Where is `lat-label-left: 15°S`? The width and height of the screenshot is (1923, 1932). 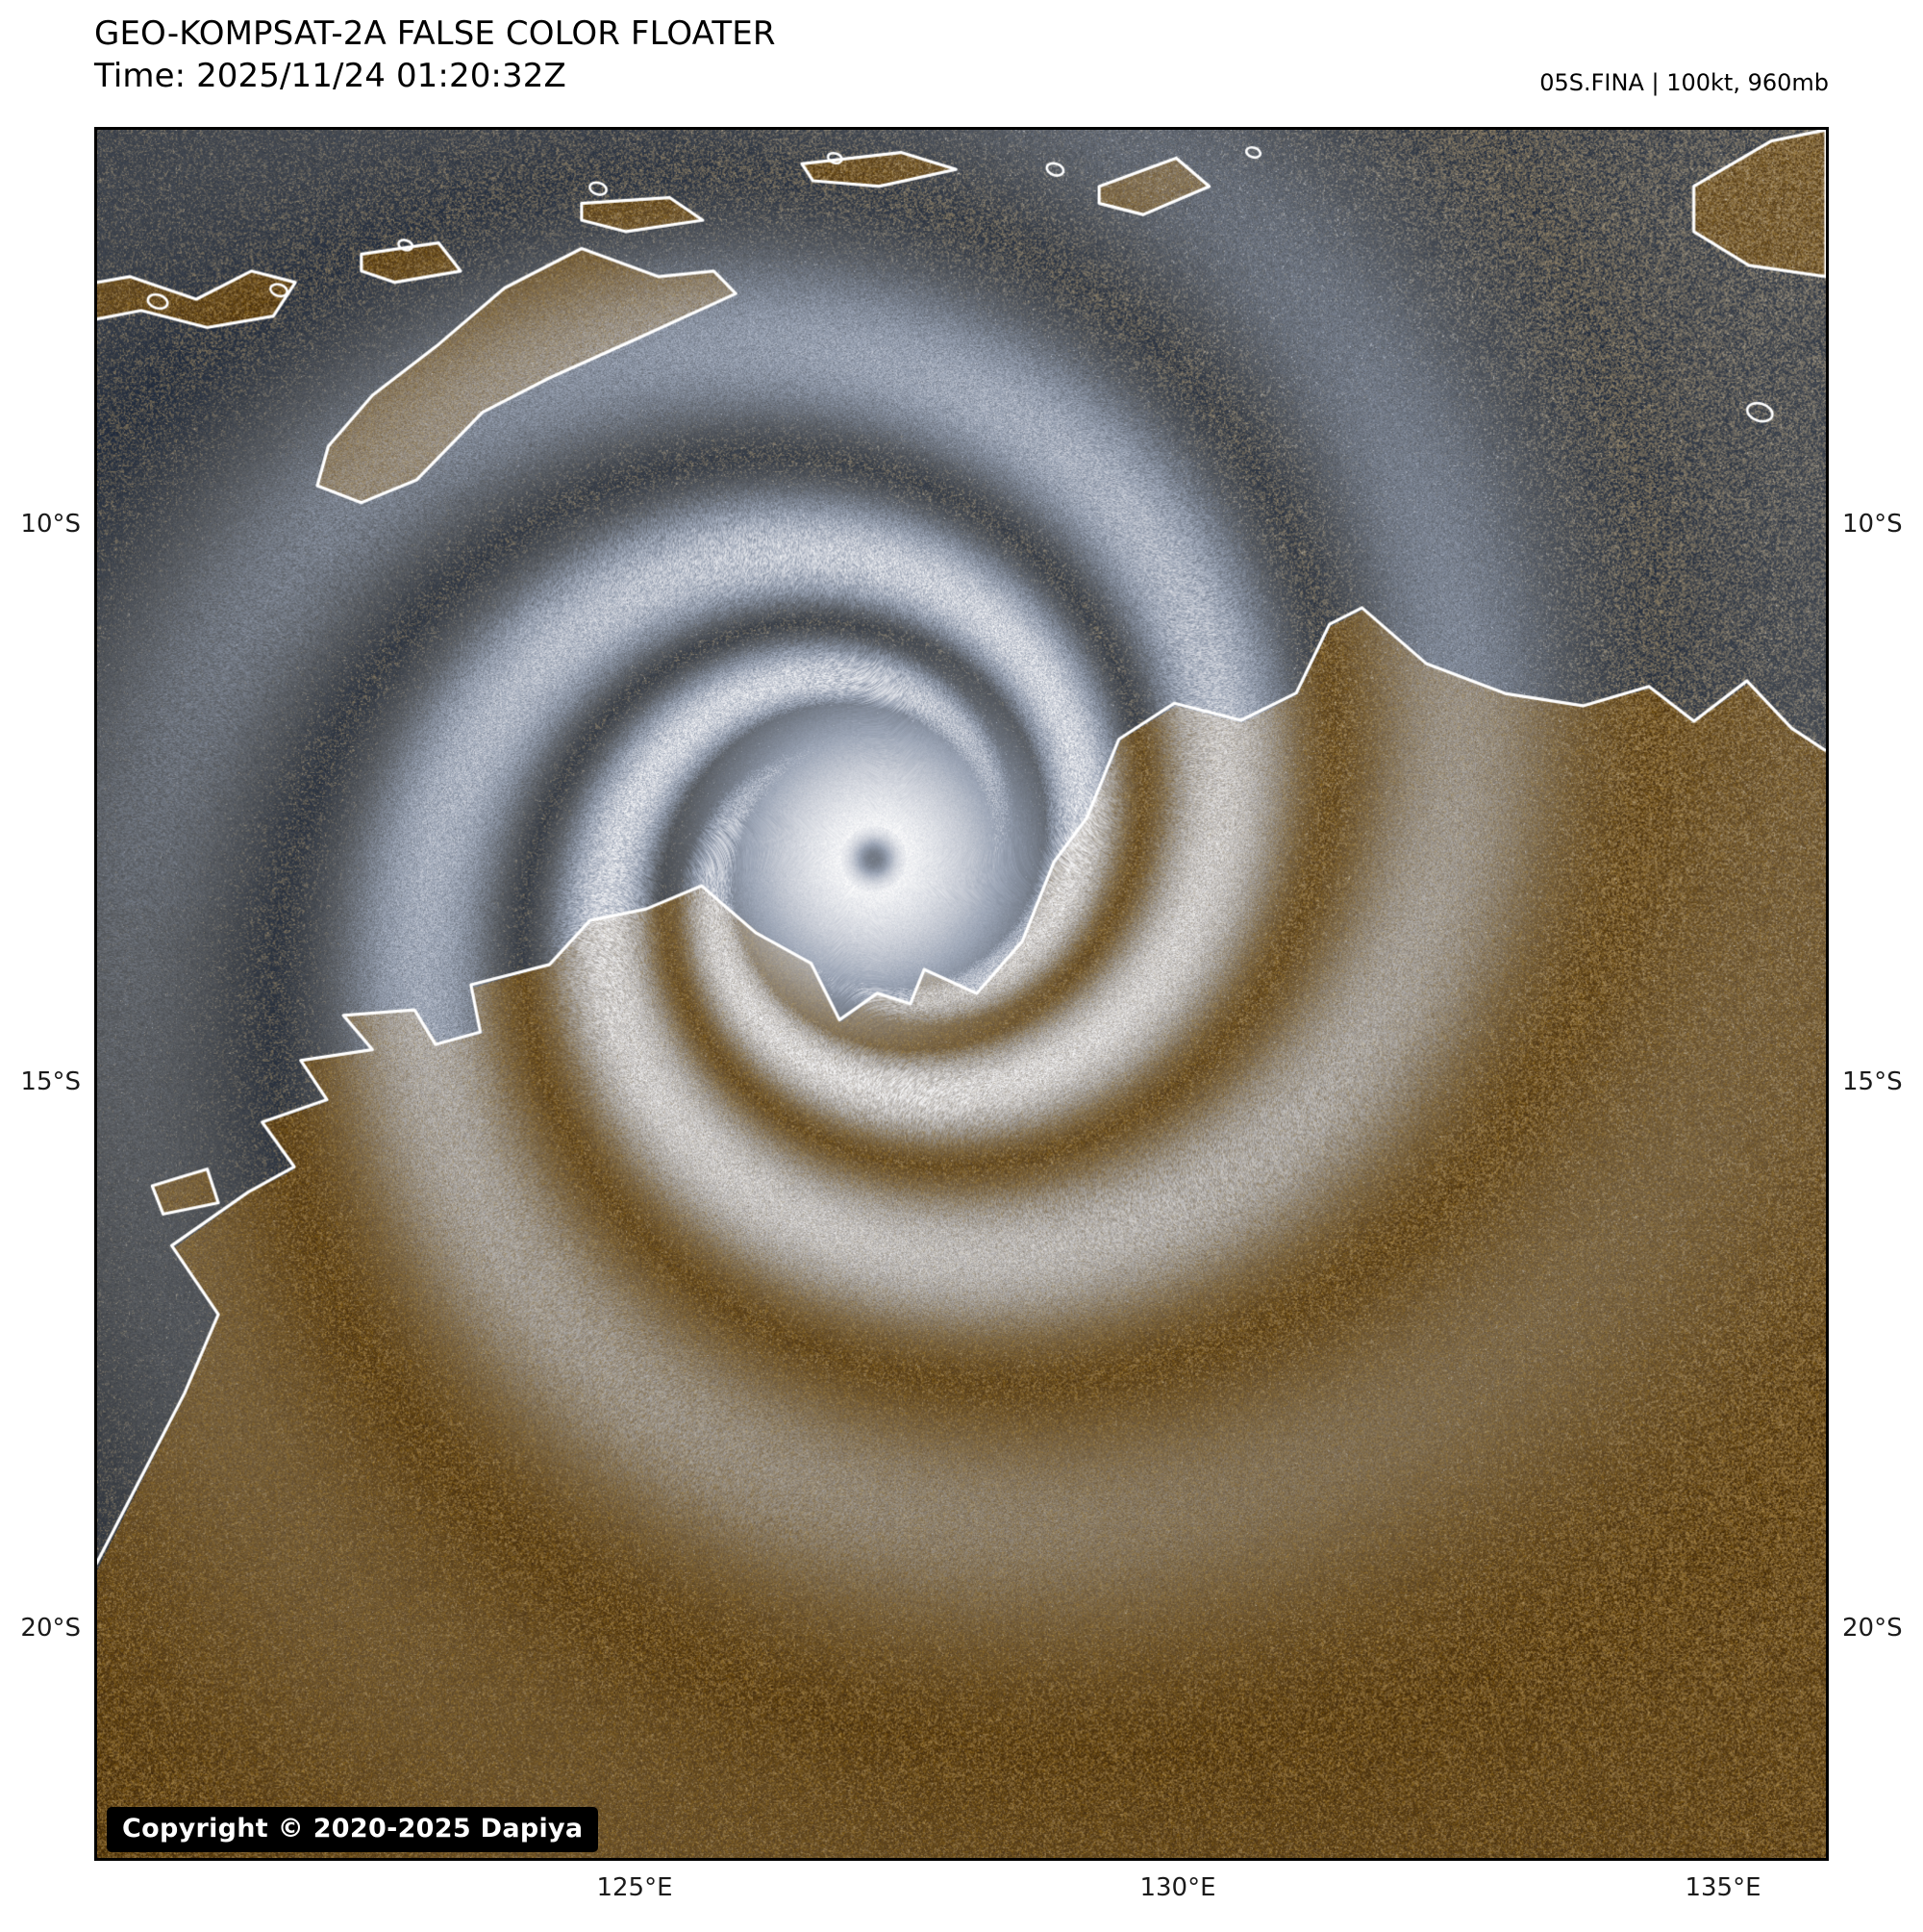
lat-label-left: 15°S is located at coordinates (50, 1081).